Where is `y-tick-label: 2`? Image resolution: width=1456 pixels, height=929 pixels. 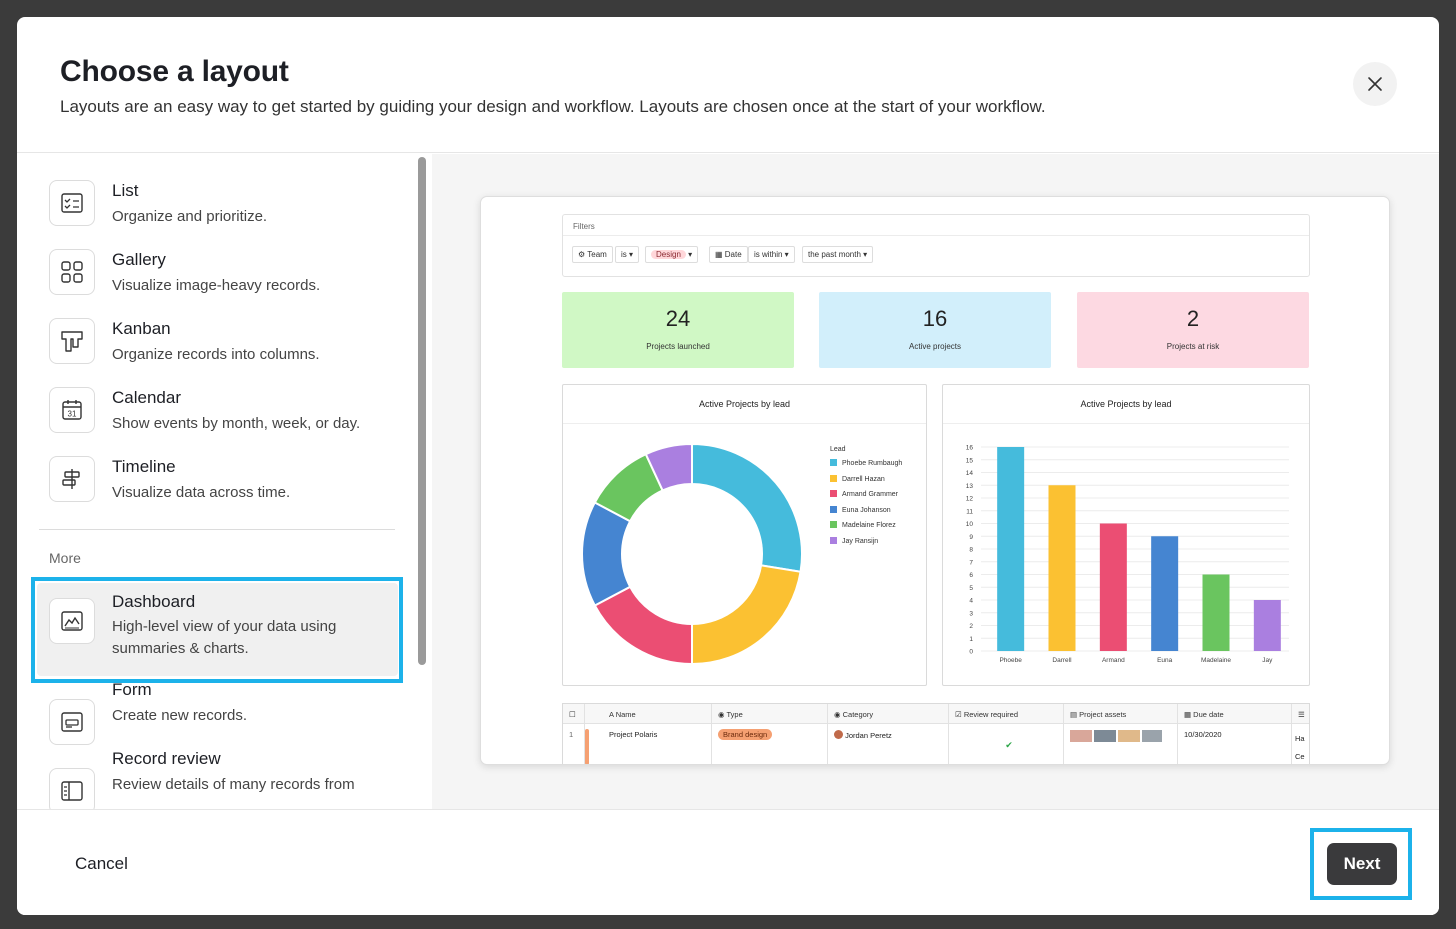 y-tick-label: 2 is located at coordinates (971, 626).